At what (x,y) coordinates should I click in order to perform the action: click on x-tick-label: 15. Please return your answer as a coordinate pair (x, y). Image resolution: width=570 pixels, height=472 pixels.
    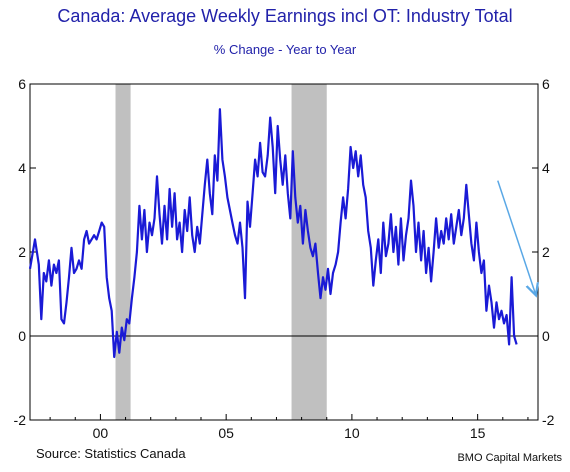
    Looking at the image, I should click on (478, 433).